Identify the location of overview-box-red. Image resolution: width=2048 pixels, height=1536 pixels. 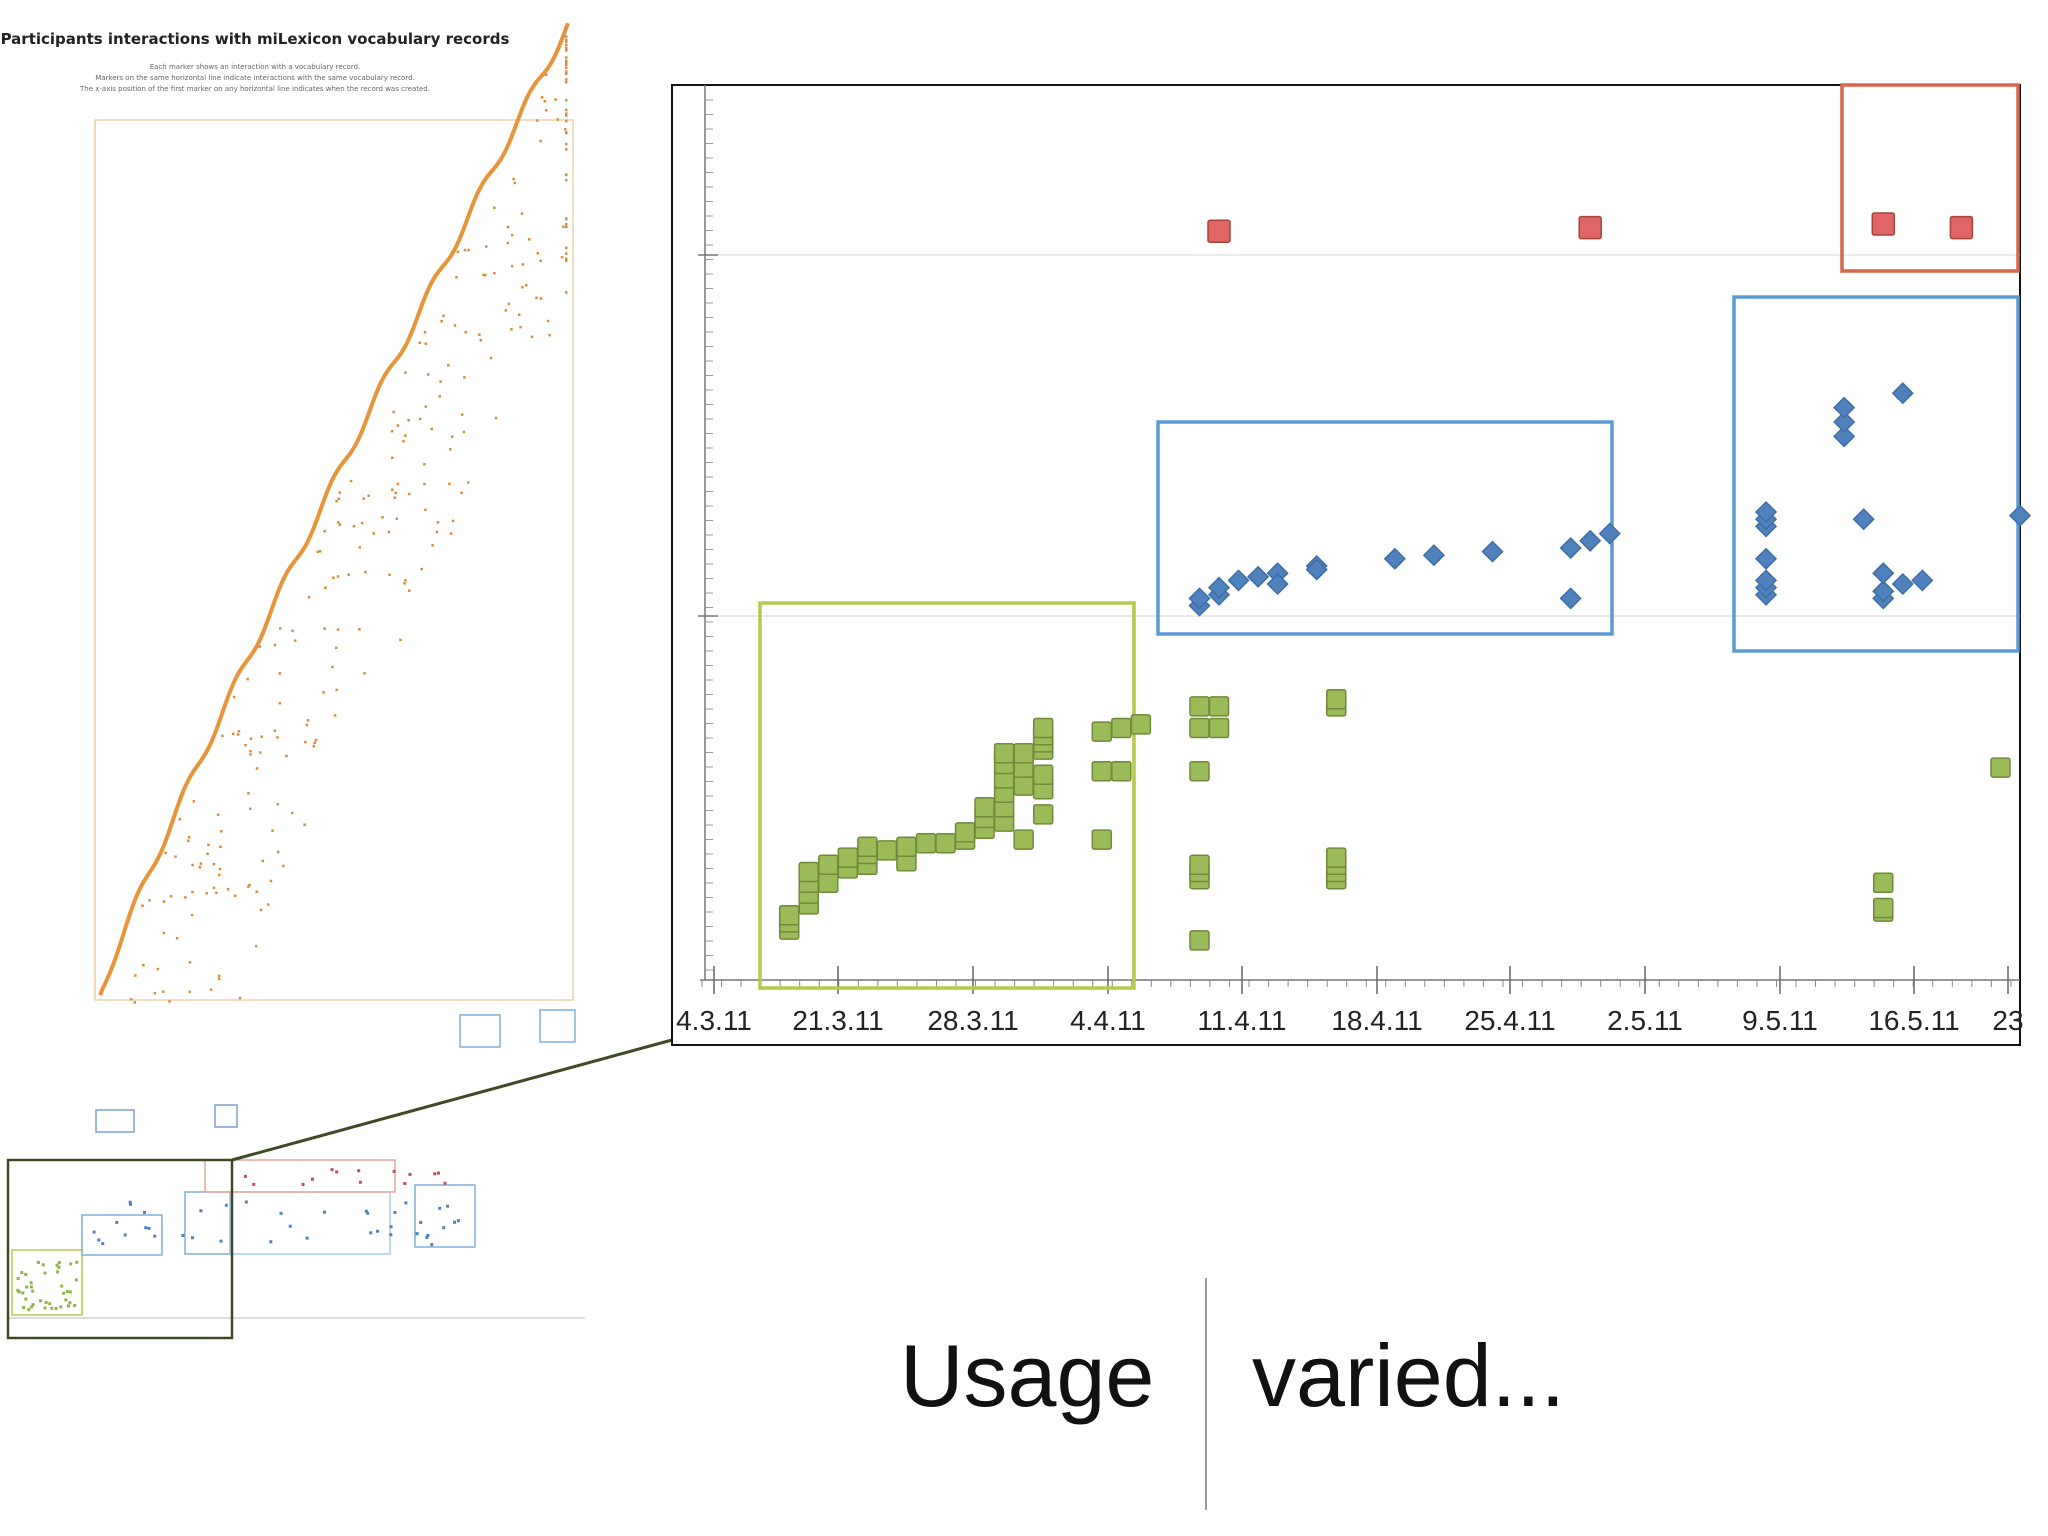
(300, 1176).